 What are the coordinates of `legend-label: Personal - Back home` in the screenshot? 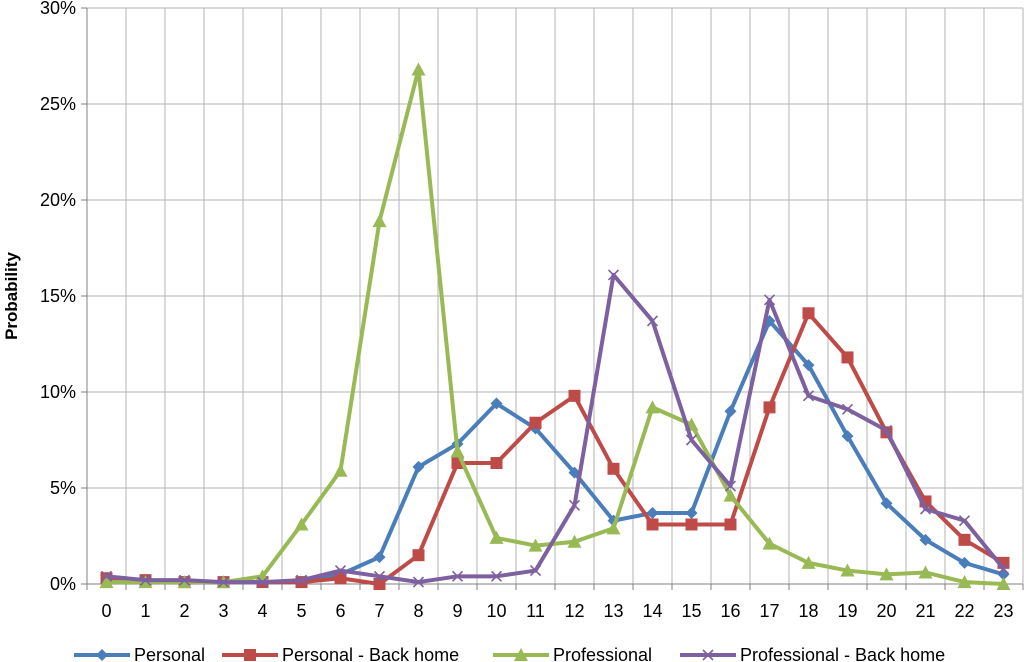 It's located at (370, 653).